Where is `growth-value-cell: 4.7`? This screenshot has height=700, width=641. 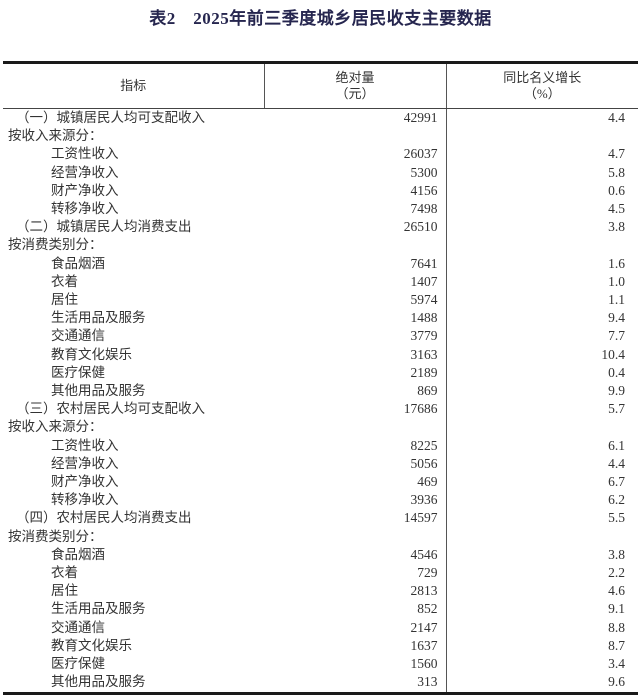 growth-value-cell: 4.7 is located at coordinates (616, 154).